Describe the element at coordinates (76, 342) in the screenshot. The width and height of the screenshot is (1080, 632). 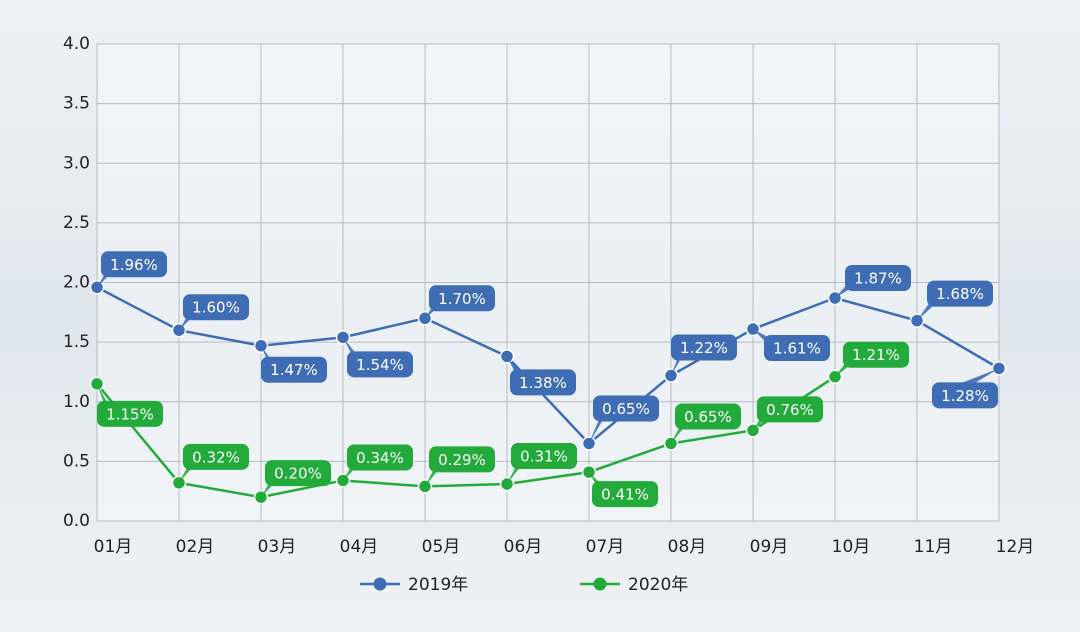
I see `y-tick-label: 1.5` at that location.